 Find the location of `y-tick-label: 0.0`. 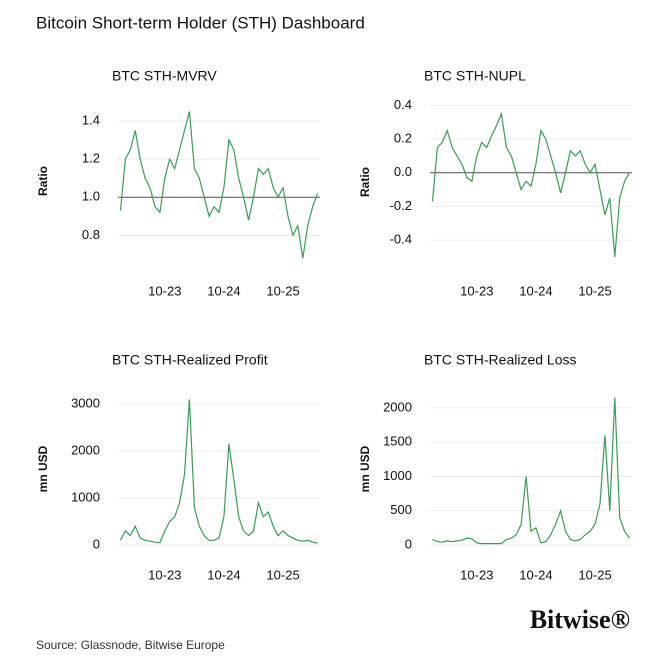

y-tick-label: 0.0 is located at coordinates (403, 171).